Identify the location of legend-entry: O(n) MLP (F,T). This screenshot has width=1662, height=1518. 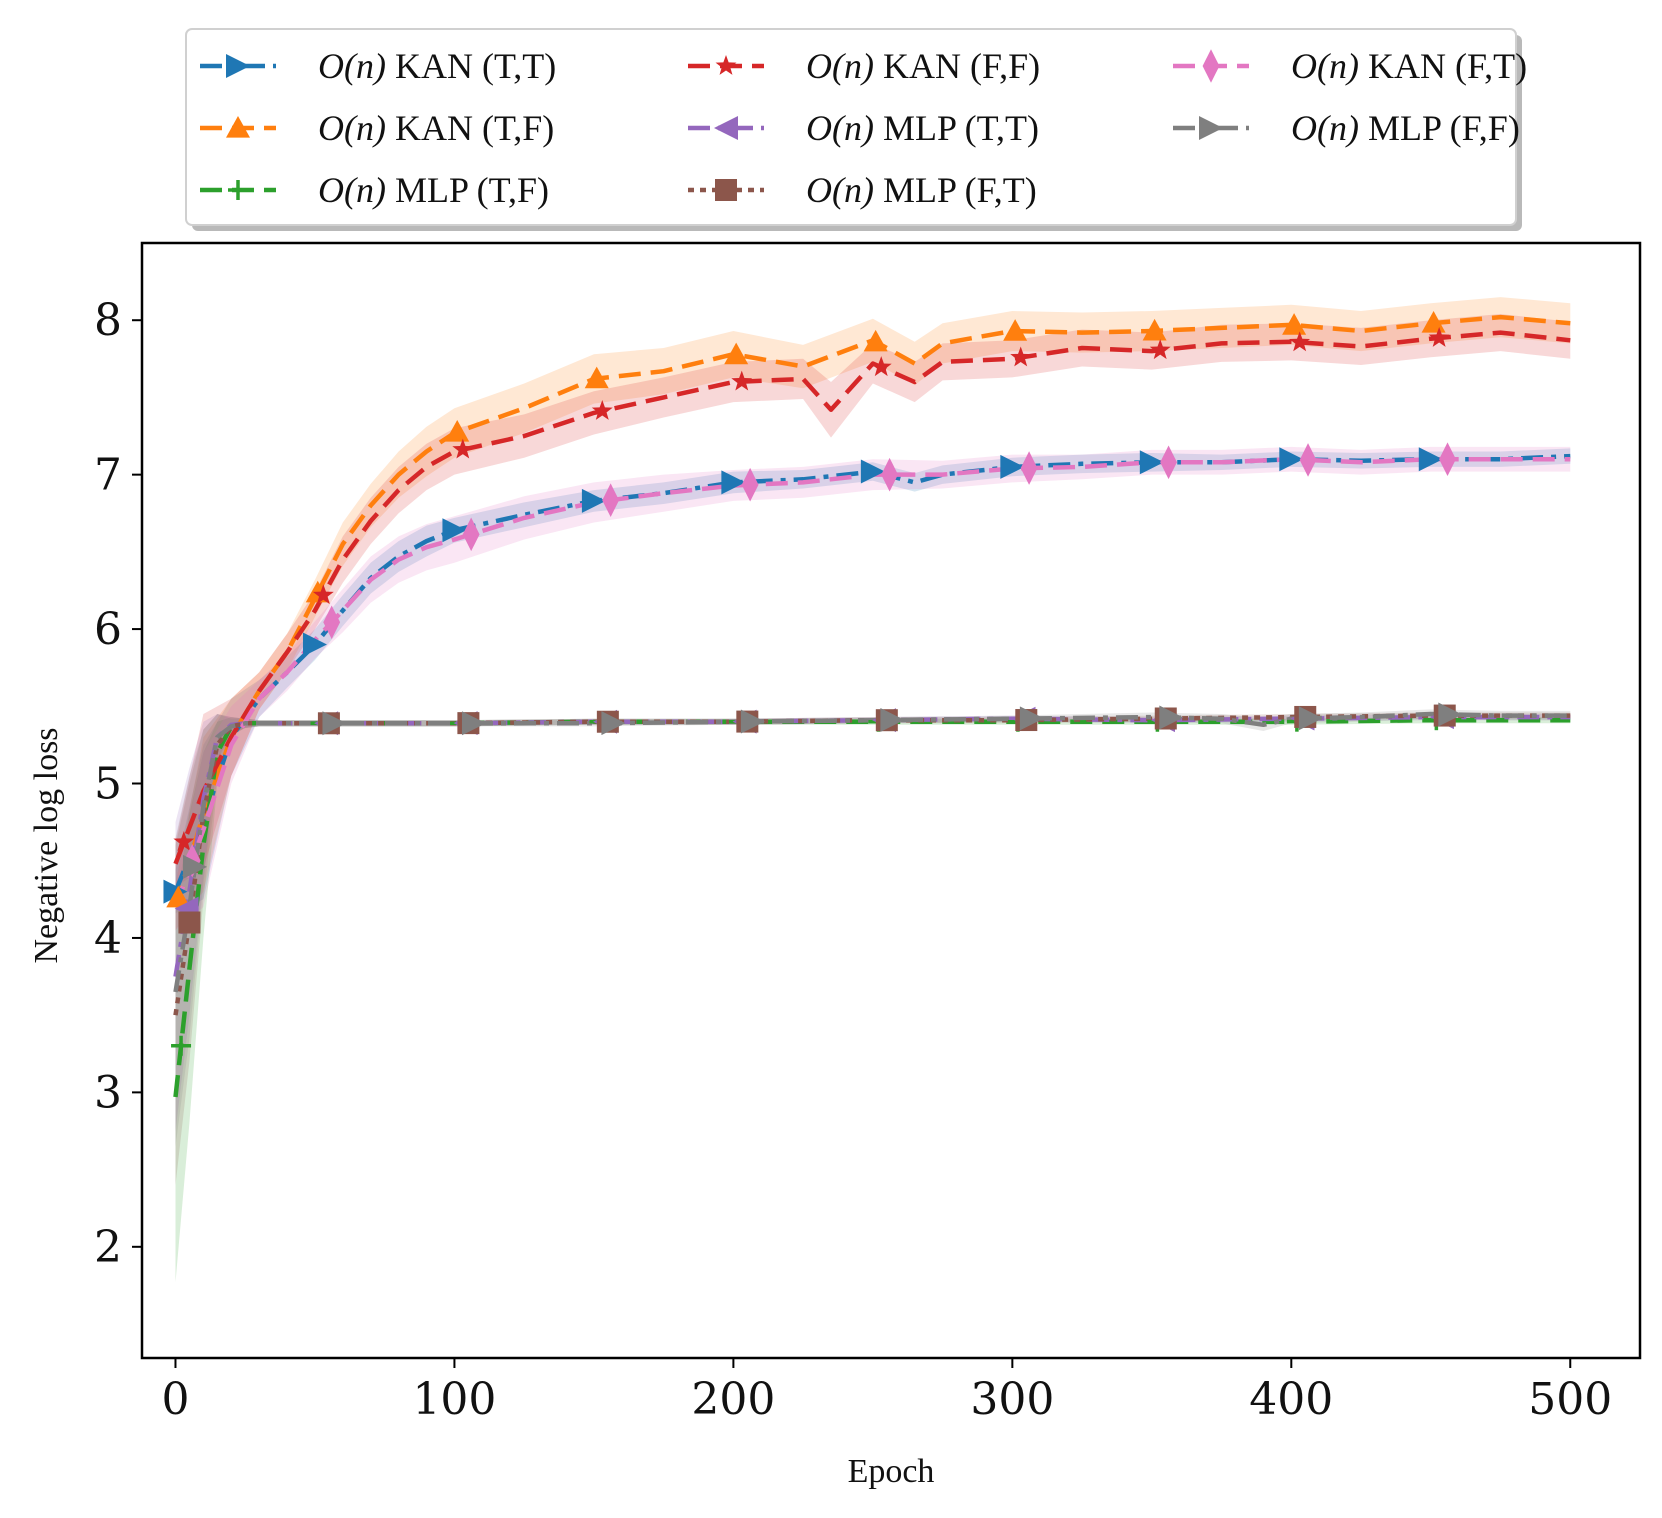
(862, 190).